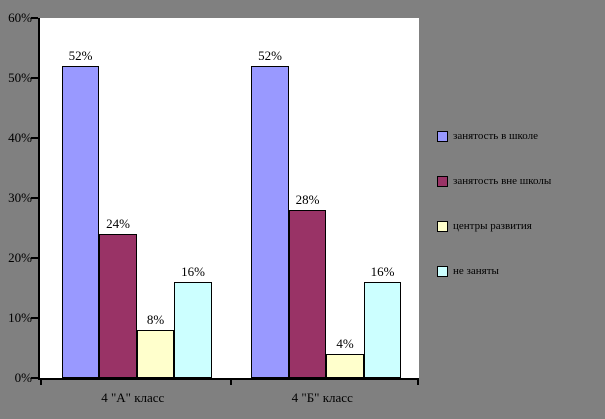 Image resolution: width=605 pixels, height=419 pixels. What do you see at coordinates (133, 397) in the screenshot?
I see `category-label: 4 "А" класс` at bounding box center [133, 397].